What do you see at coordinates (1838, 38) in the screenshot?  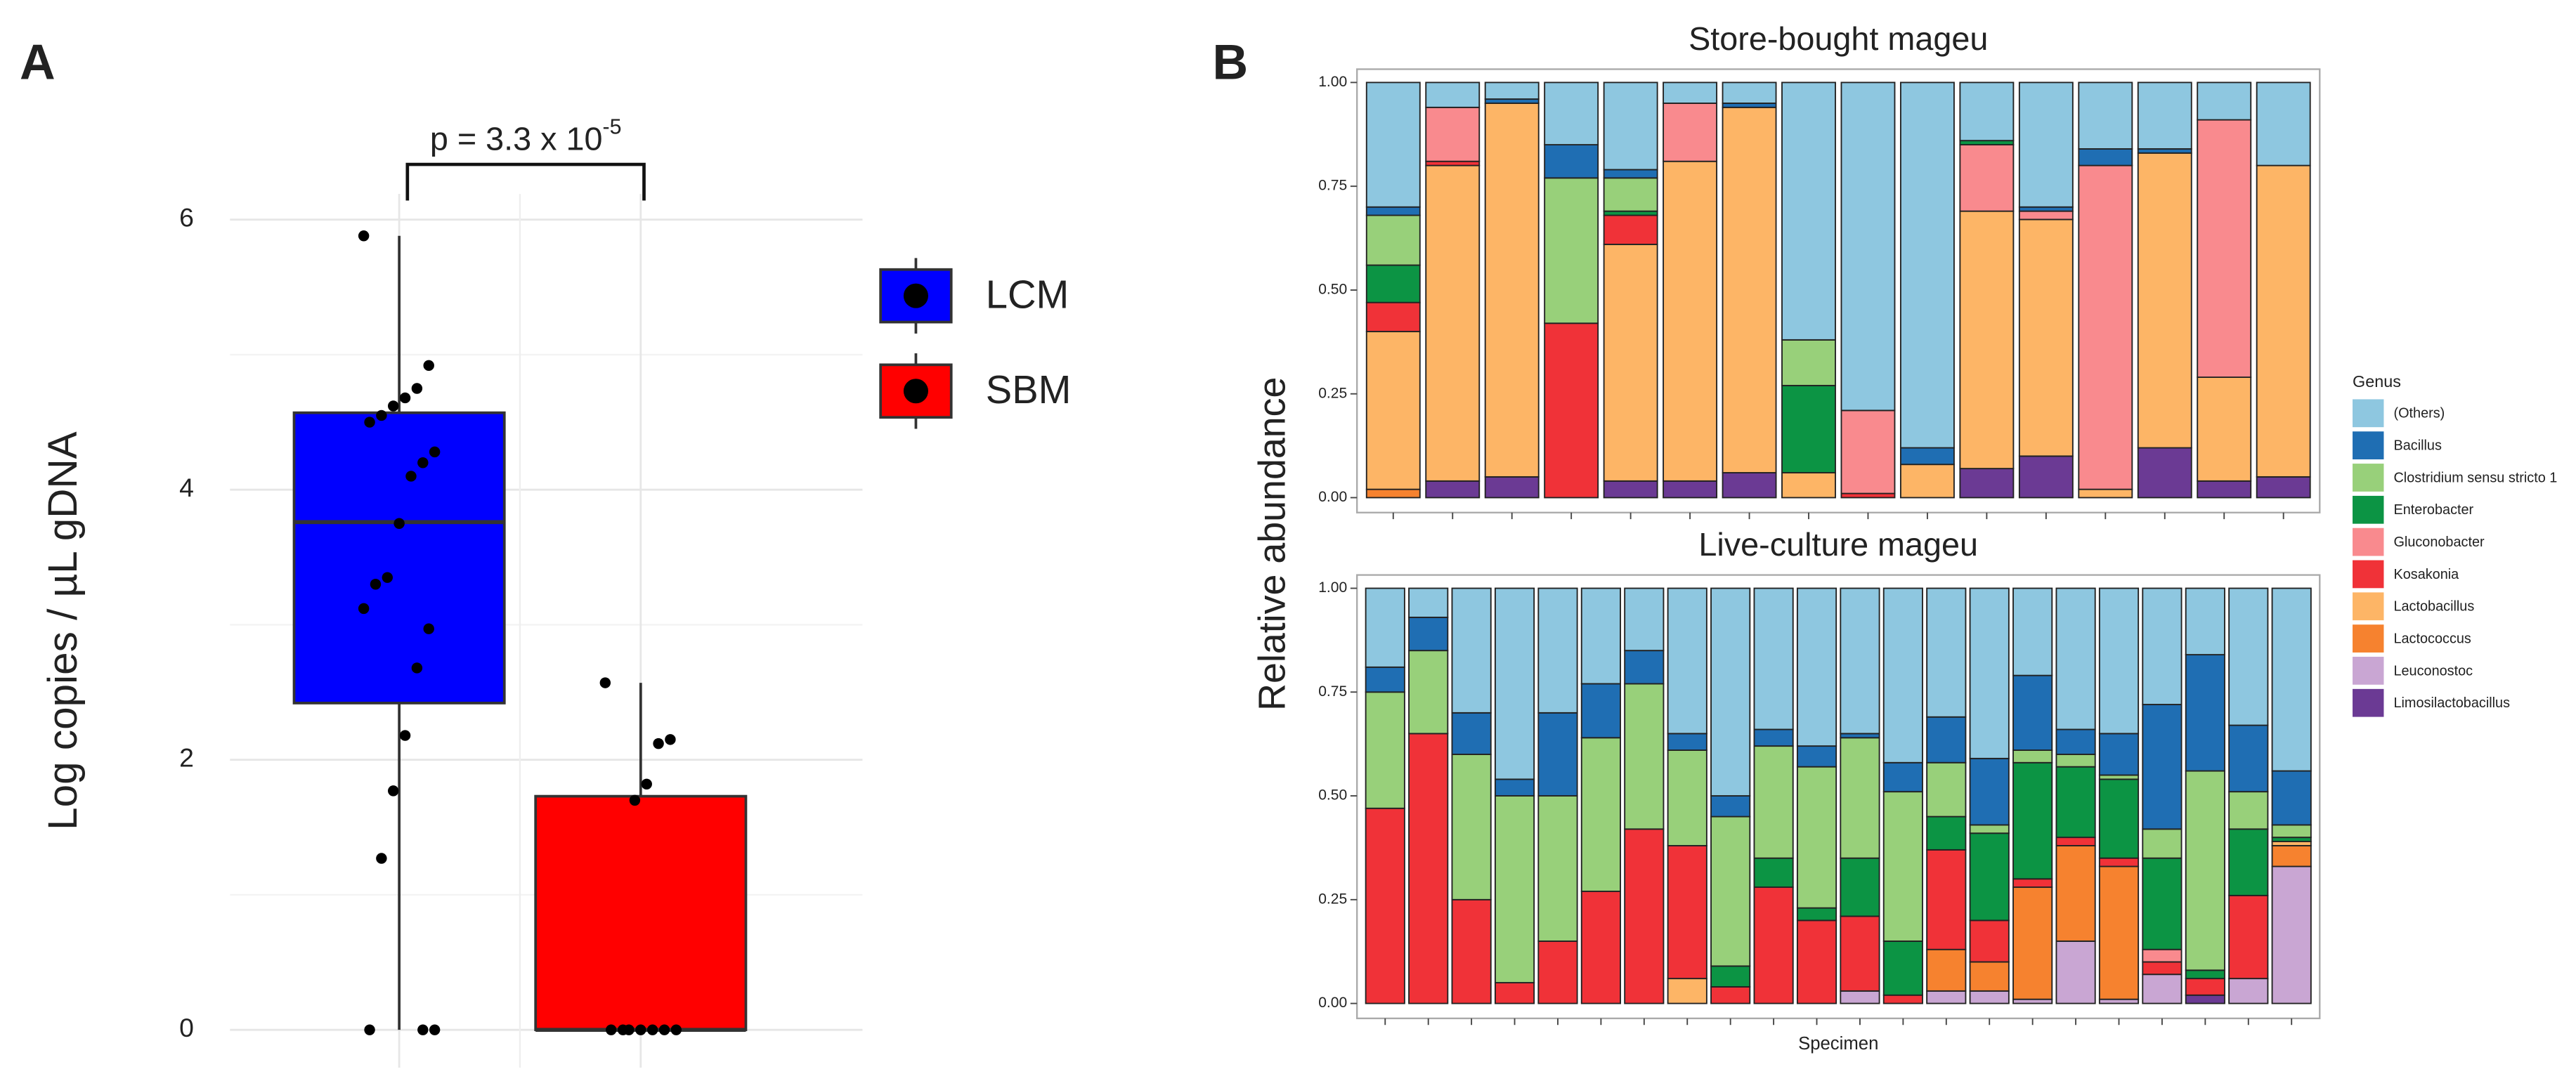 I see `facet-title: Store-bought mageu` at bounding box center [1838, 38].